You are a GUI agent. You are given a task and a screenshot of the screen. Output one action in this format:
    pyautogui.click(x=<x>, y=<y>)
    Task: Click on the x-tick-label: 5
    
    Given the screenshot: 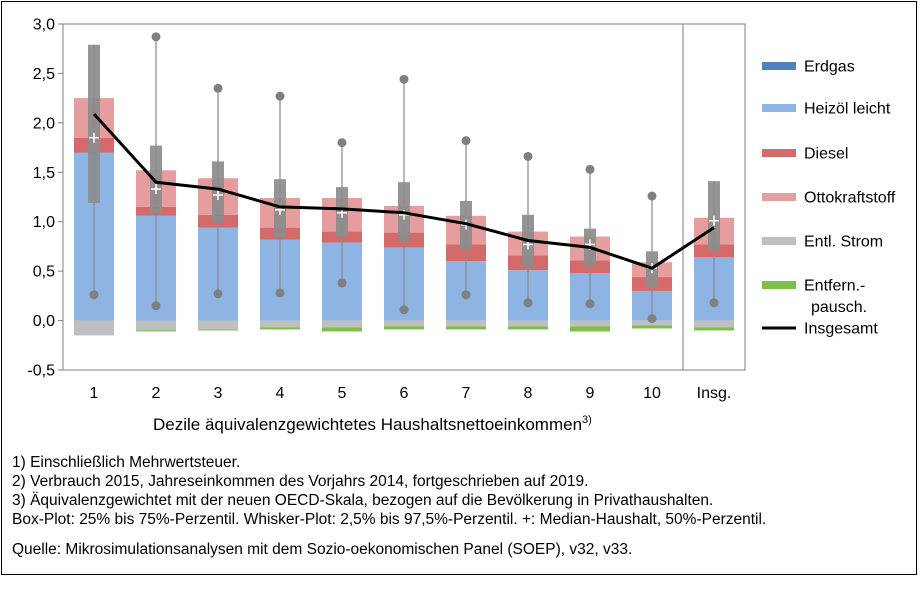 What is the action you would take?
    pyautogui.click(x=342, y=393)
    